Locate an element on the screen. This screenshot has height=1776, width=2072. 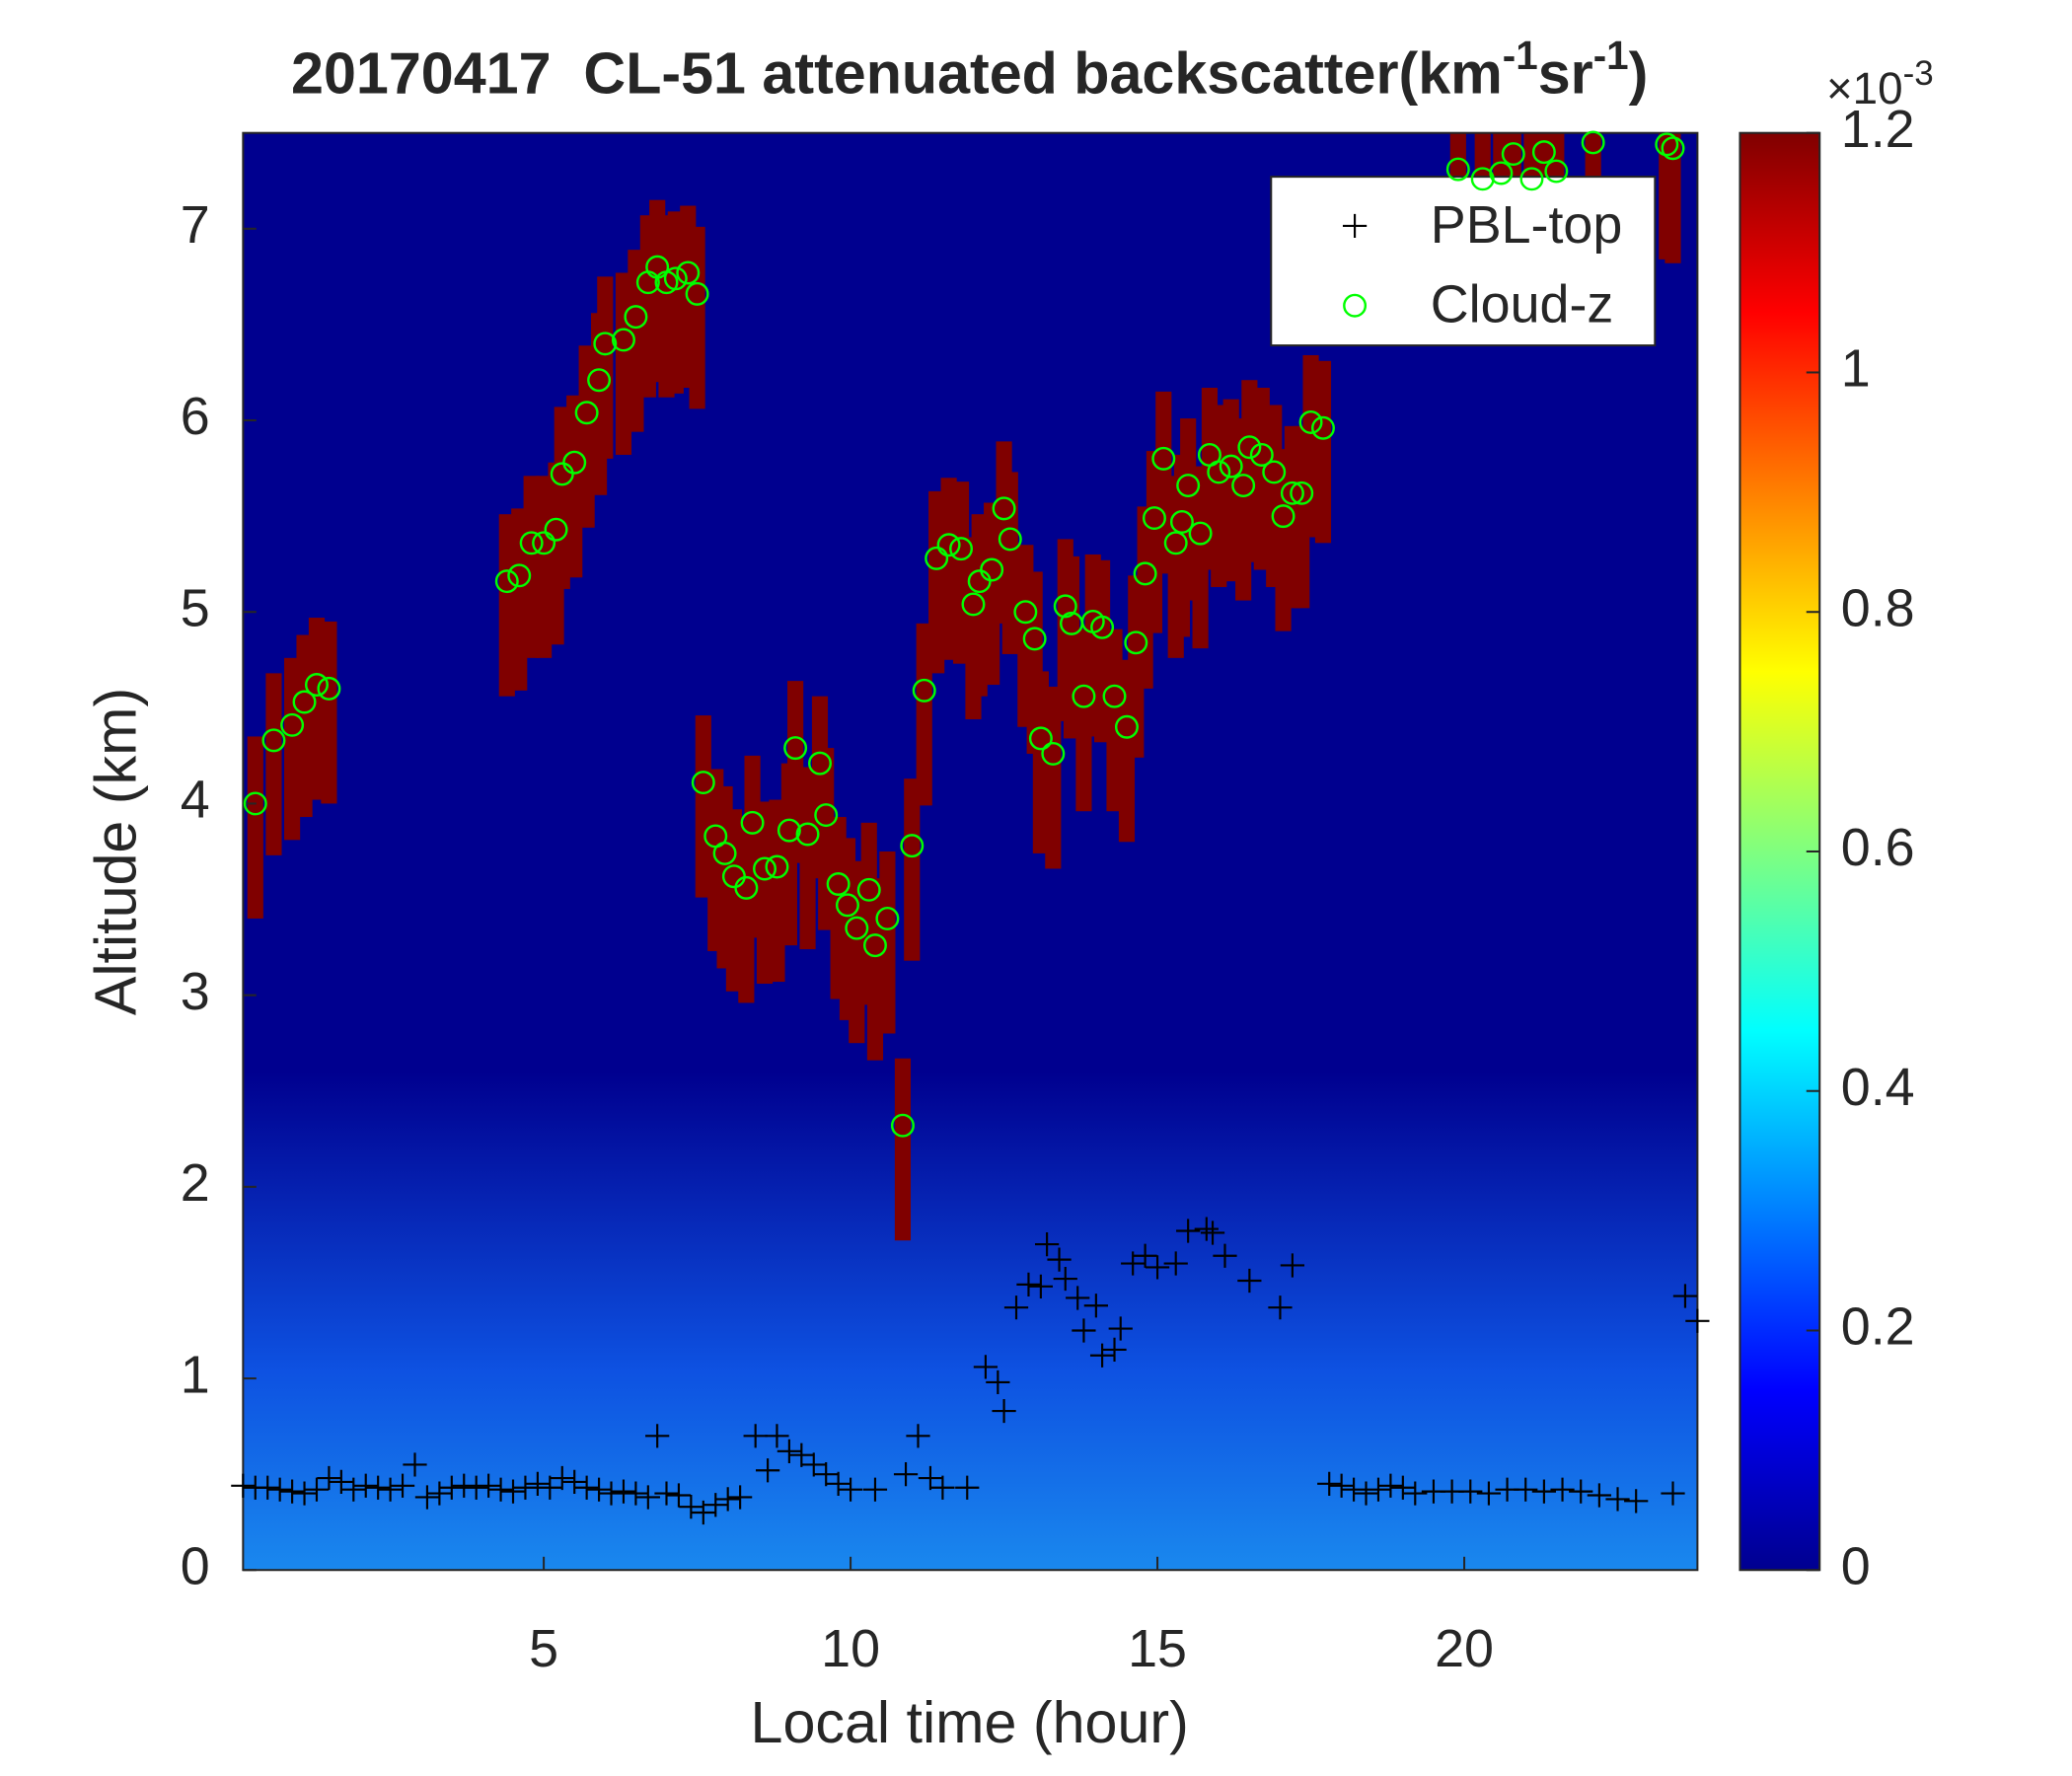
title-part: sr is located at coordinates (1566, 73).